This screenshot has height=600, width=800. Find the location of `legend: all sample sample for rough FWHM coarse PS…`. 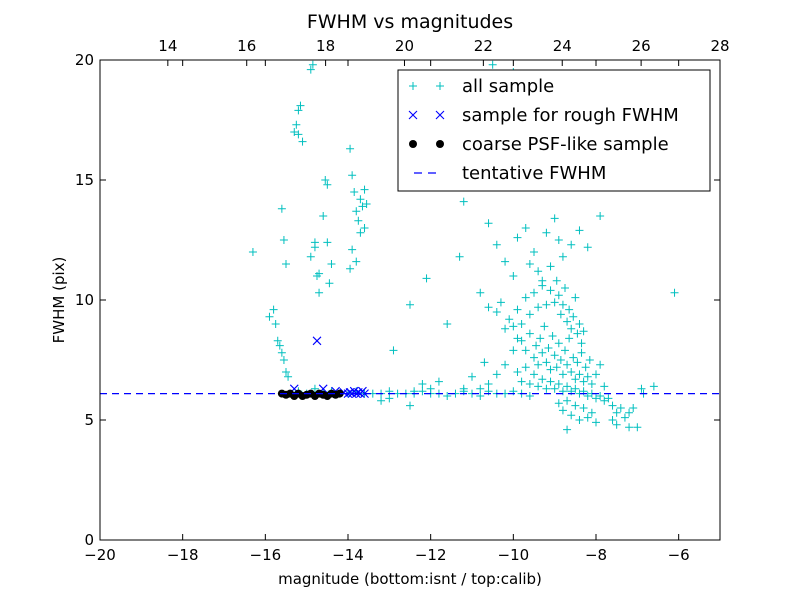

legend: all sample sample for rough FWHM coarse PS… is located at coordinates (554, 130).